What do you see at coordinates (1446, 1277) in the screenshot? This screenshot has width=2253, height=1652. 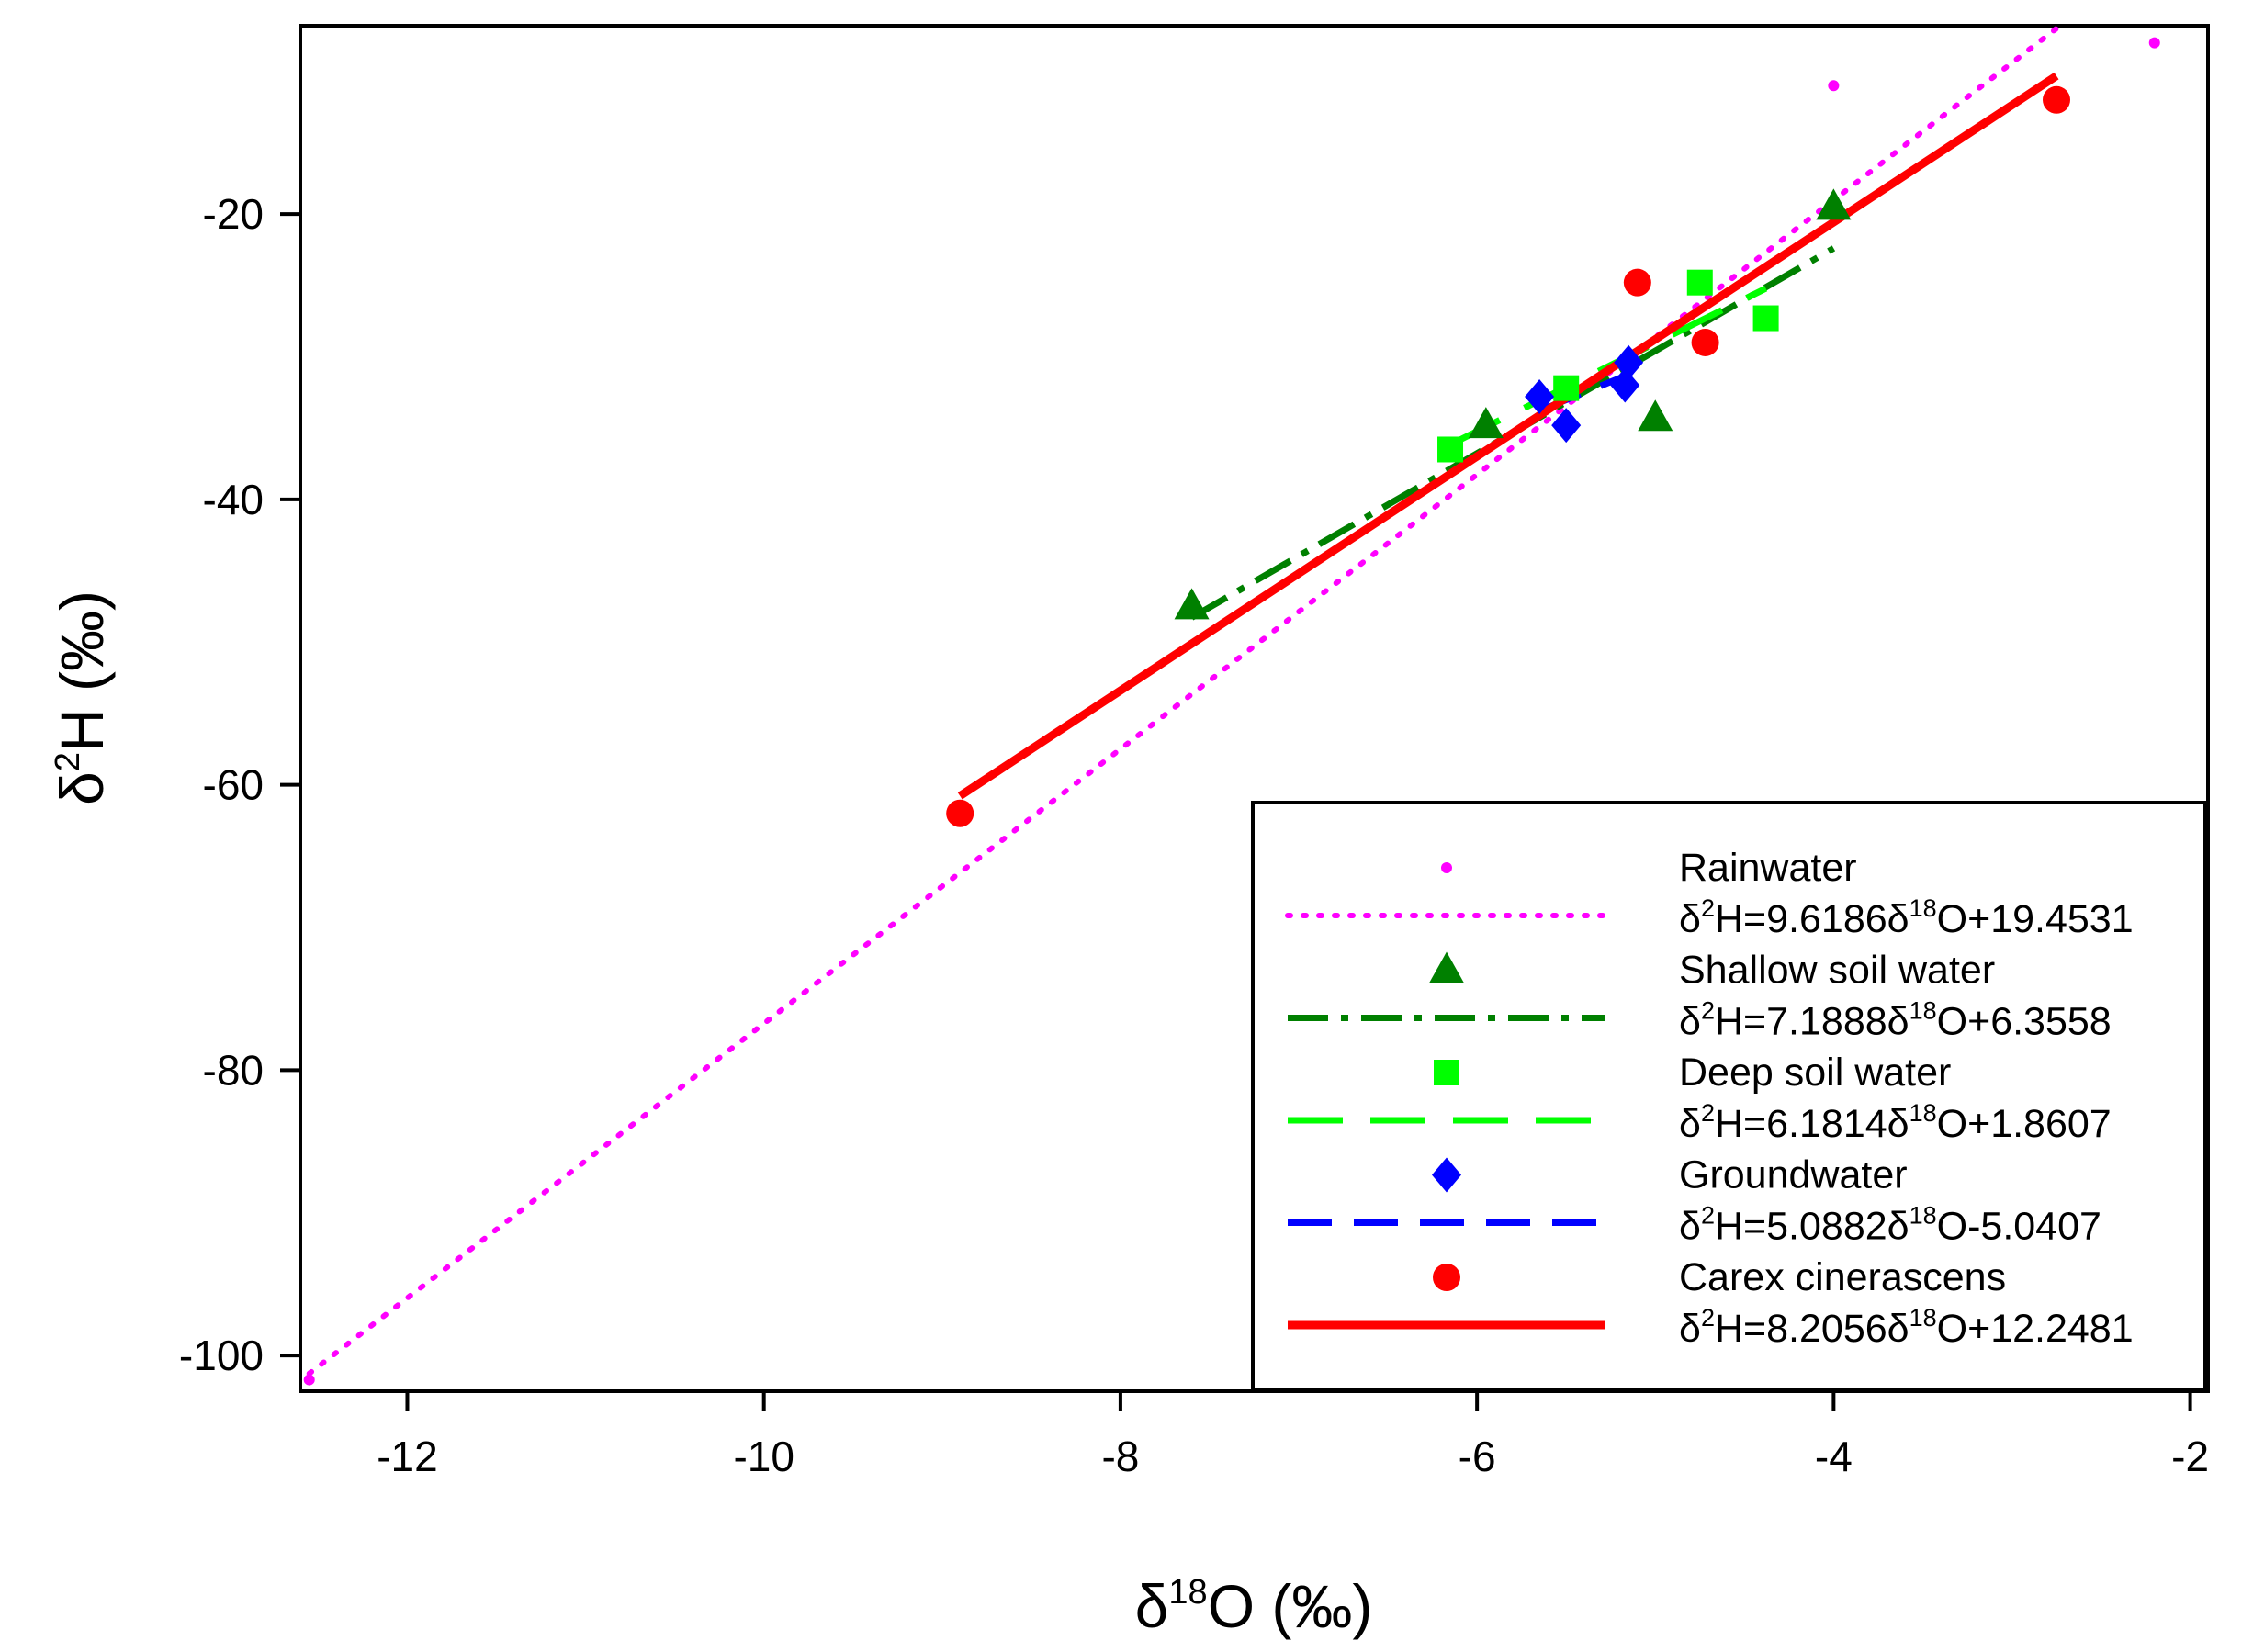 I see `legend-marker-carex` at bounding box center [1446, 1277].